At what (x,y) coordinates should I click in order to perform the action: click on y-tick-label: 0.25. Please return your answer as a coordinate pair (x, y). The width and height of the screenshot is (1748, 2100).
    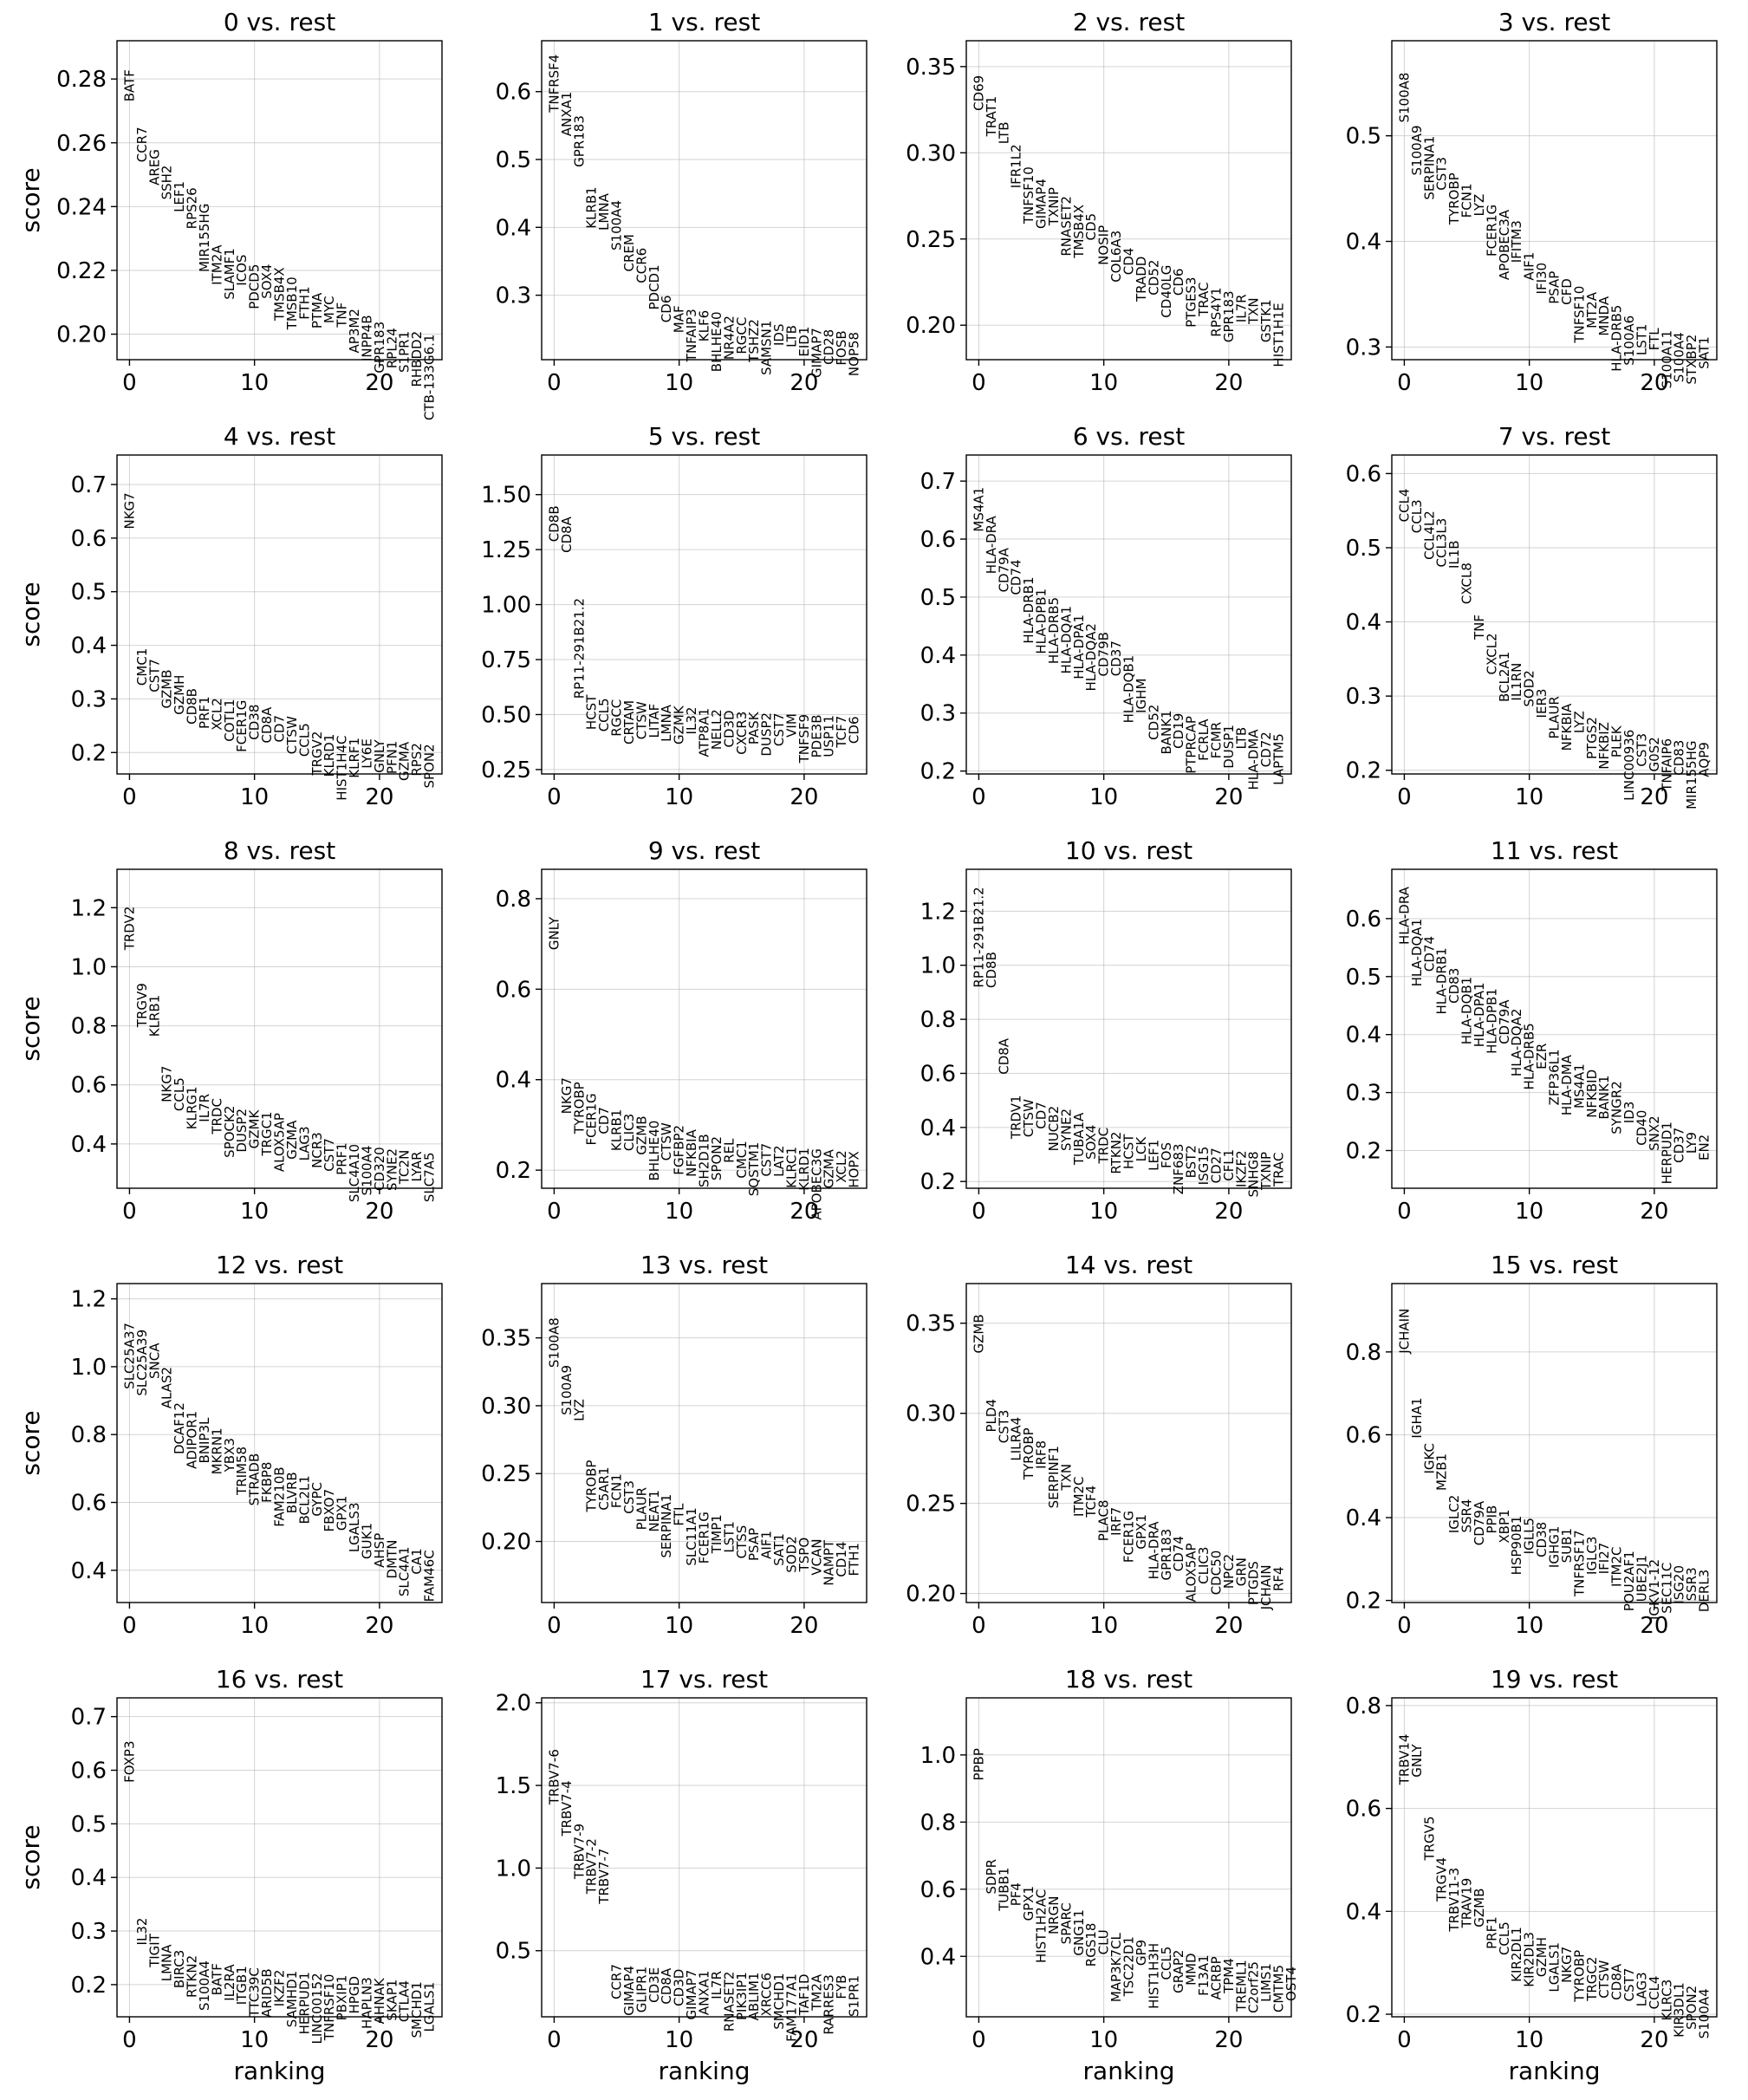
    Looking at the image, I should click on (506, 770).